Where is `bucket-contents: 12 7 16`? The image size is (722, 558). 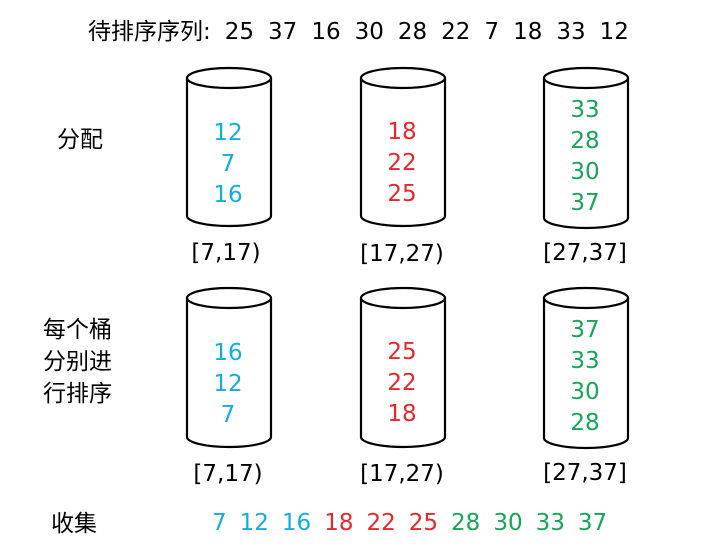
bucket-contents: 12 7 16 is located at coordinates (228, 164).